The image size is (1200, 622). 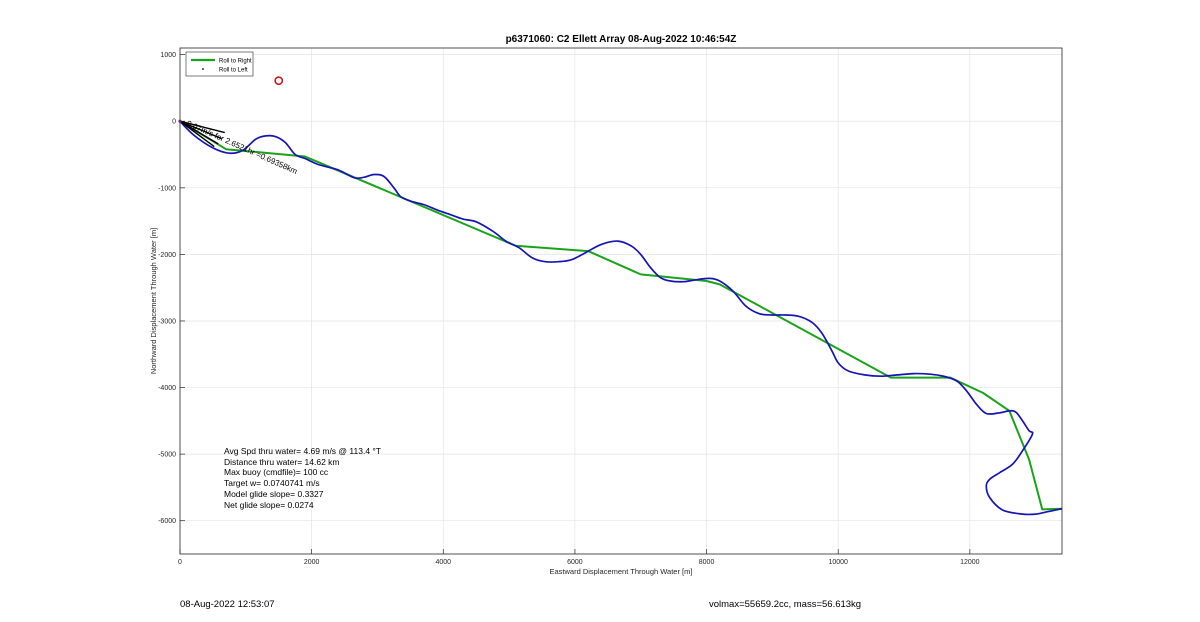 I want to click on y-tick-label: 0, so click(x=174, y=122).